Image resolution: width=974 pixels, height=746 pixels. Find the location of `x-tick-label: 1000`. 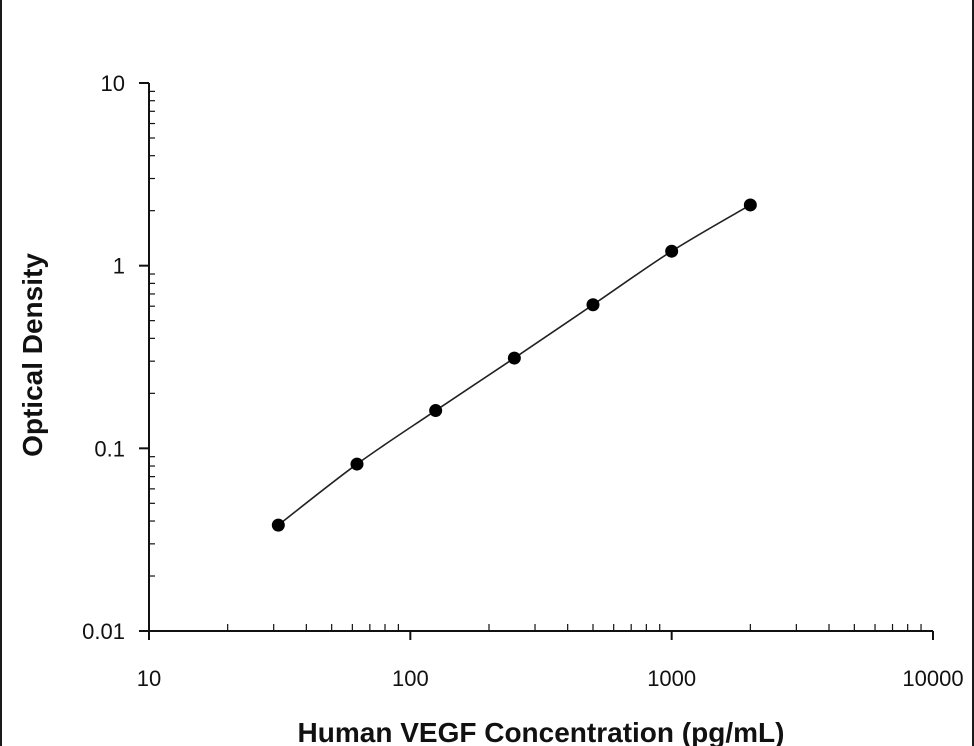

x-tick-label: 1000 is located at coordinates (671, 678).